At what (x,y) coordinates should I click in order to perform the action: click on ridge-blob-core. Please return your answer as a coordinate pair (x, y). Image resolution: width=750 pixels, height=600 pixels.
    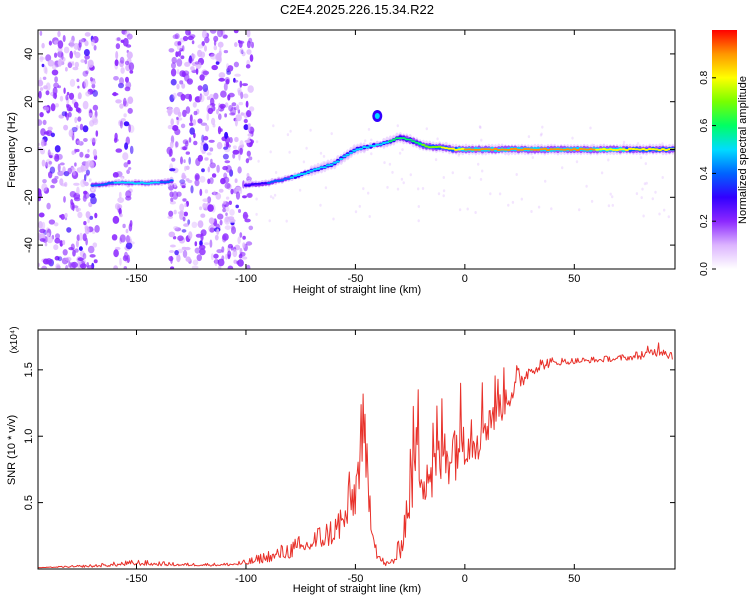
    Looking at the image, I should click on (377, 116).